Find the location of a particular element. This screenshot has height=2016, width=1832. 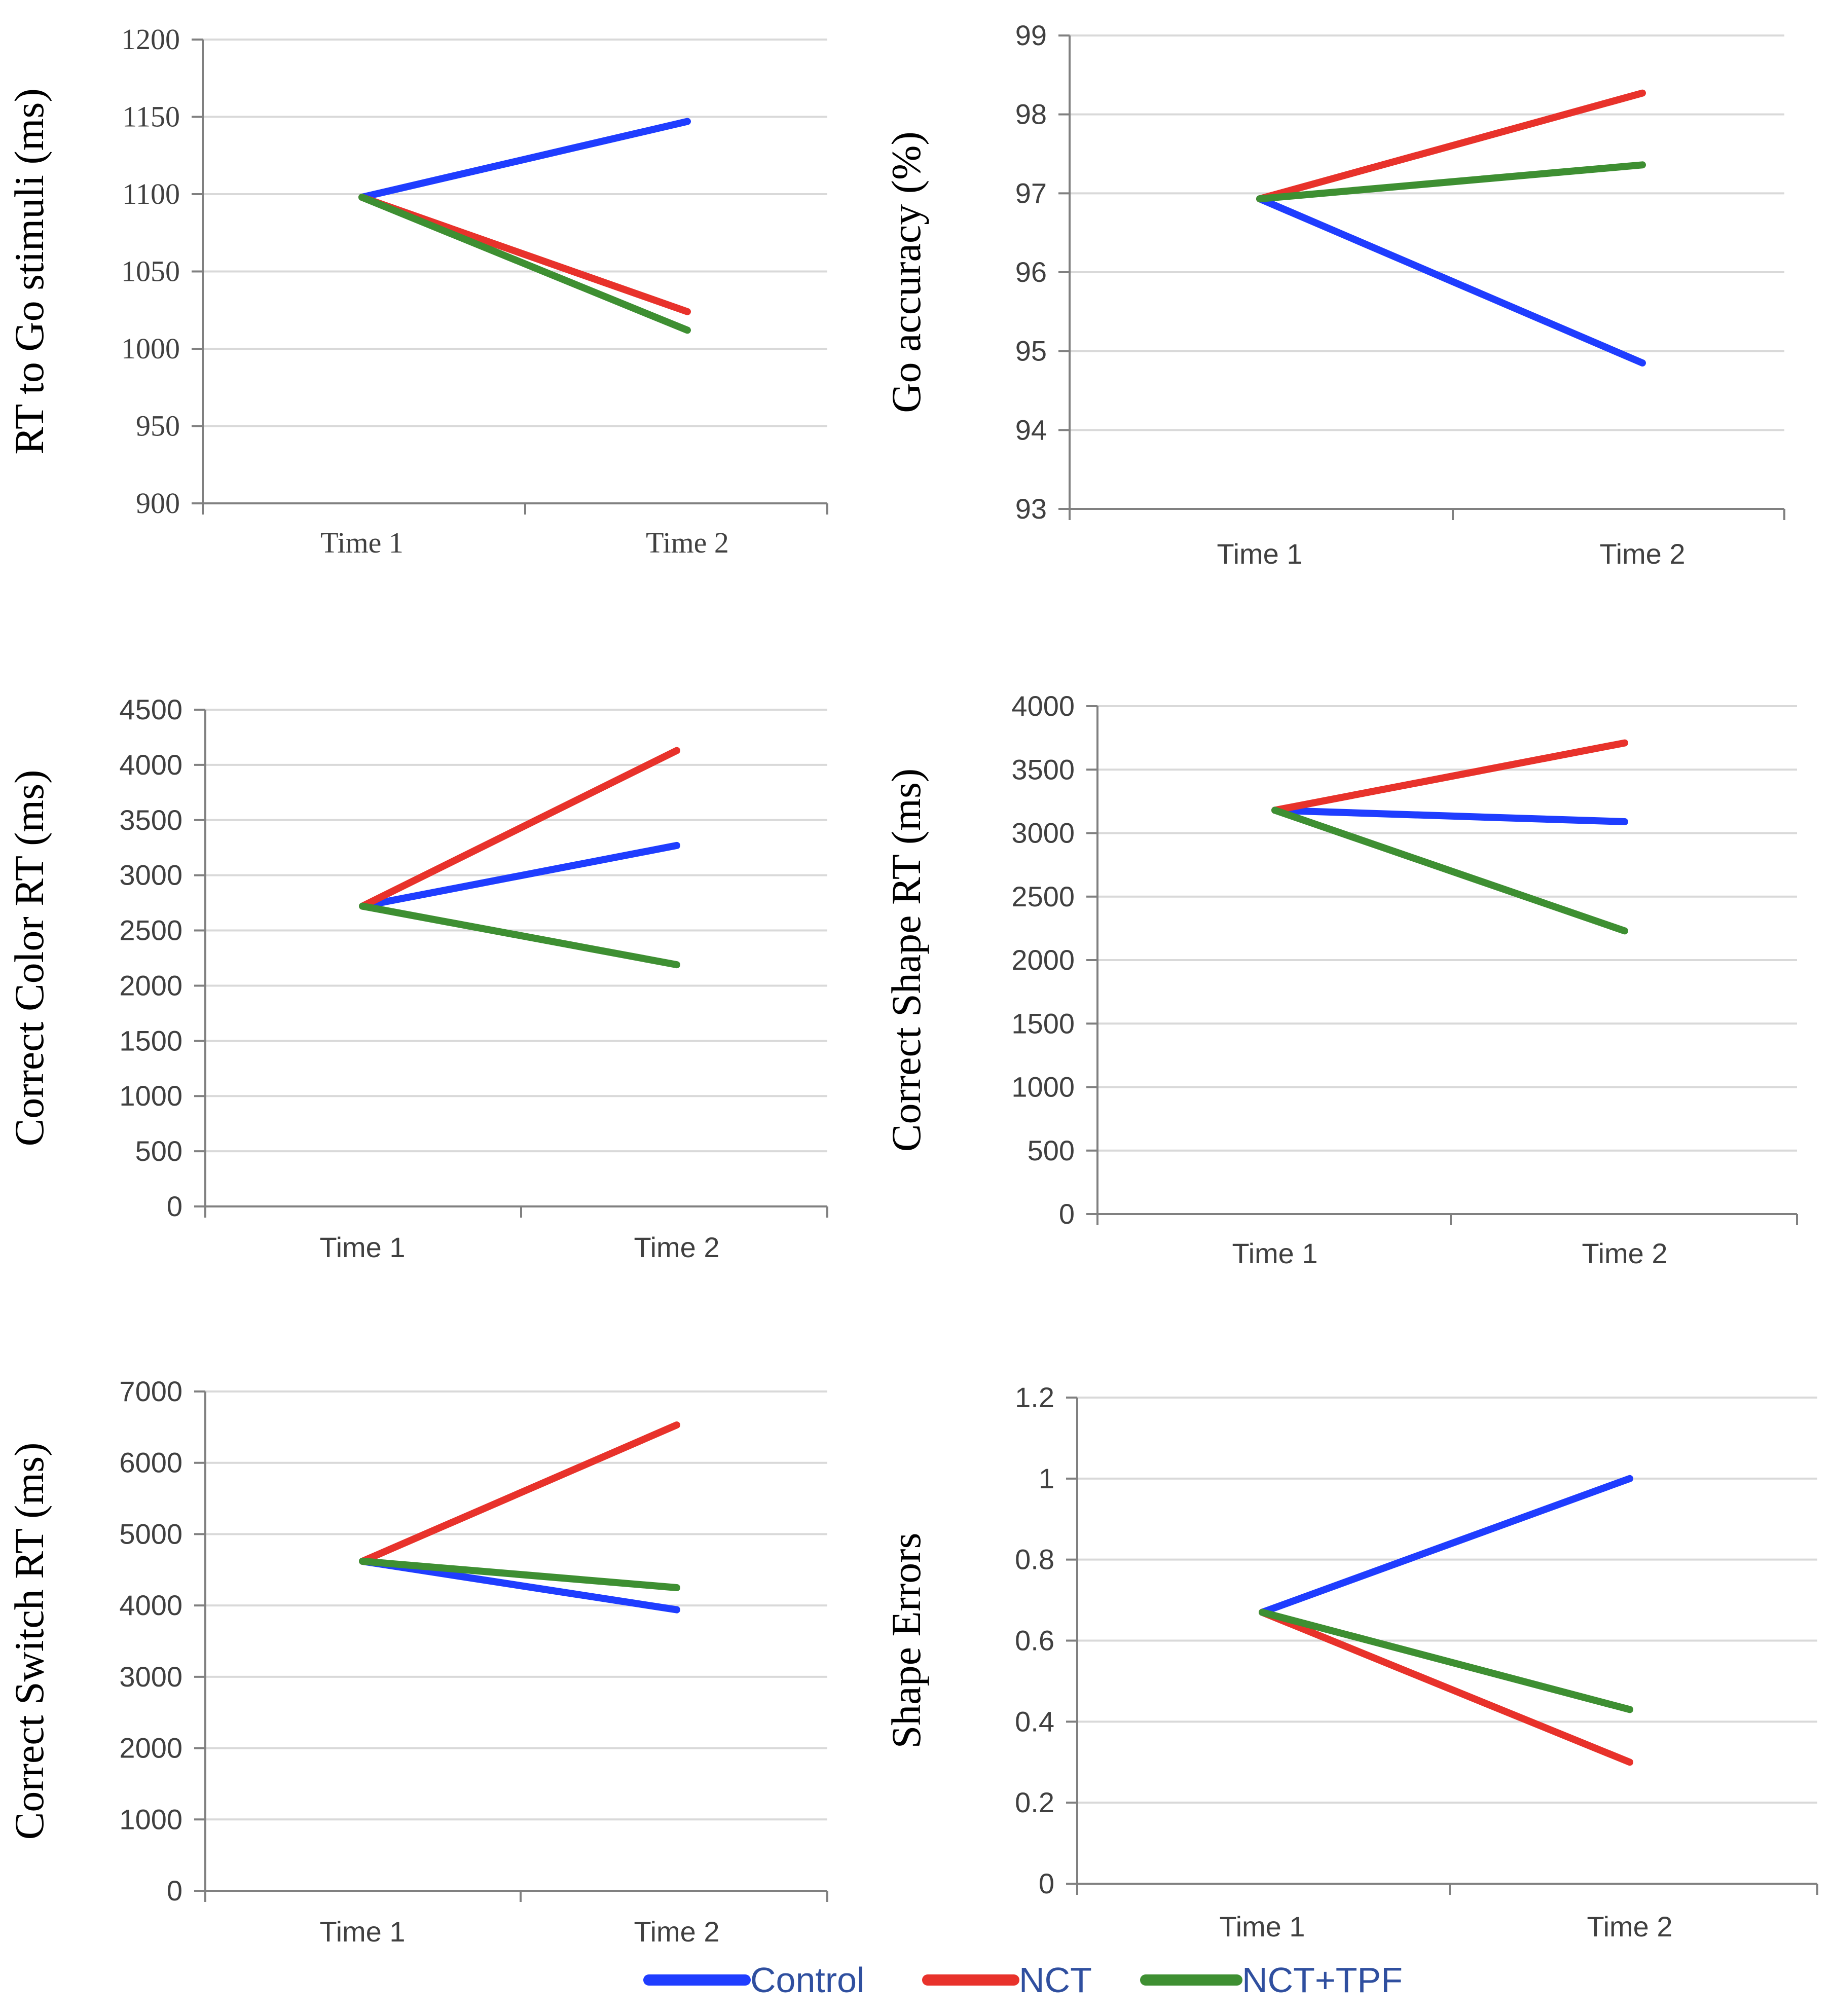

y-tick-label: 7000 is located at coordinates (150, 1391).